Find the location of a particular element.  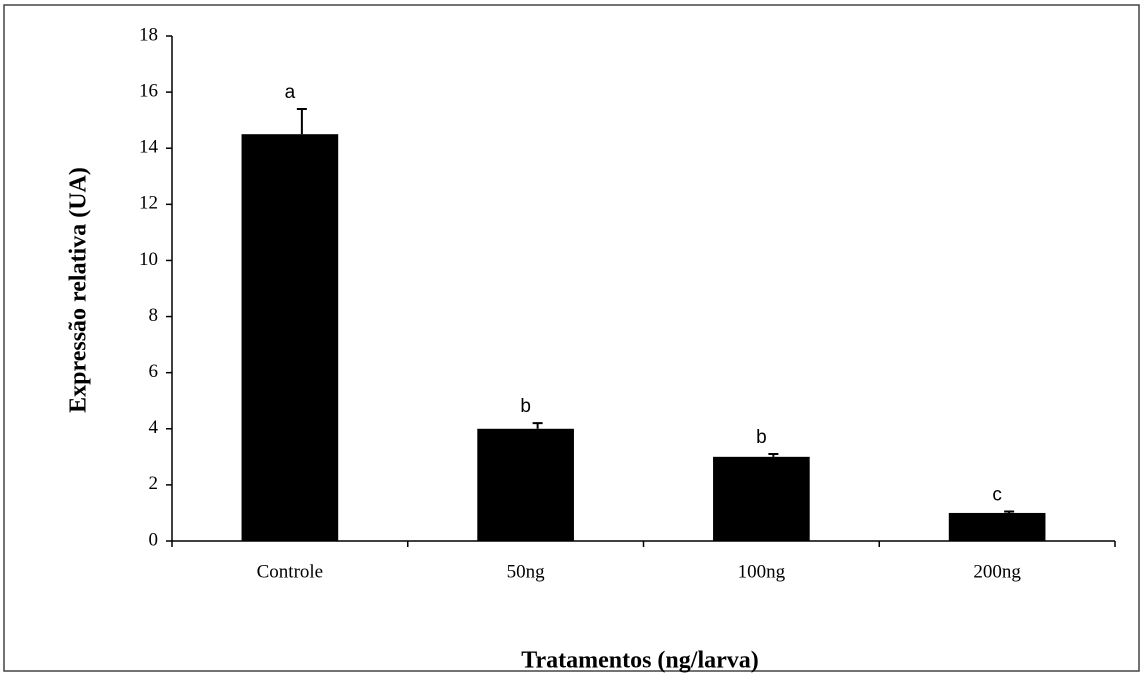

y-tick-label: 16 is located at coordinates (148, 90).